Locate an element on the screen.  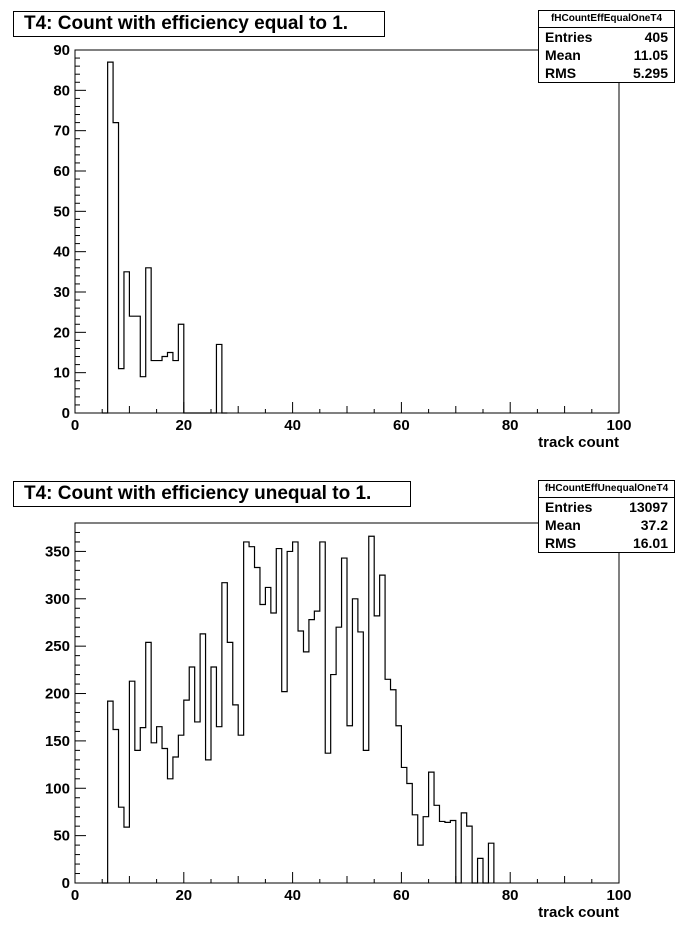
y-tick-label: 10 is located at coordinates (61, 373).